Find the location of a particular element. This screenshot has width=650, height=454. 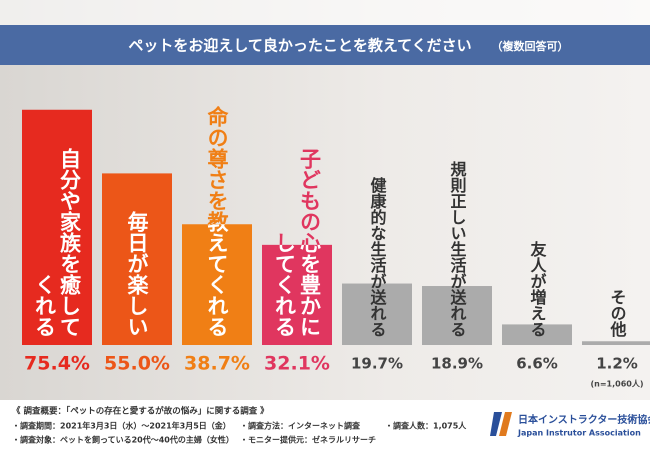

category-label: 友人が増える is located at coordinates (537, 288).